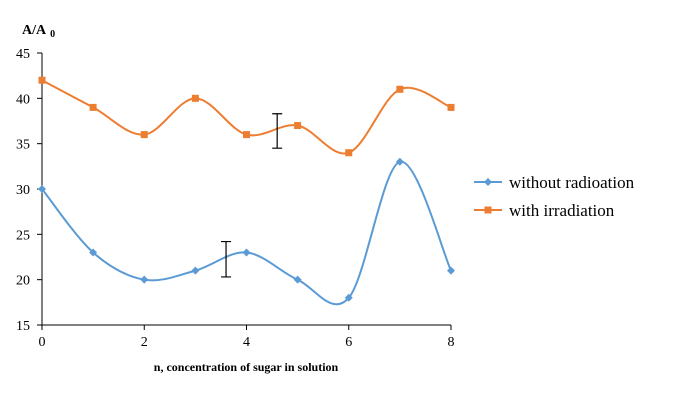  Describe the element at coordinates (572, 182) in the screenshot. I see `legend-label: without radioation` at that location.